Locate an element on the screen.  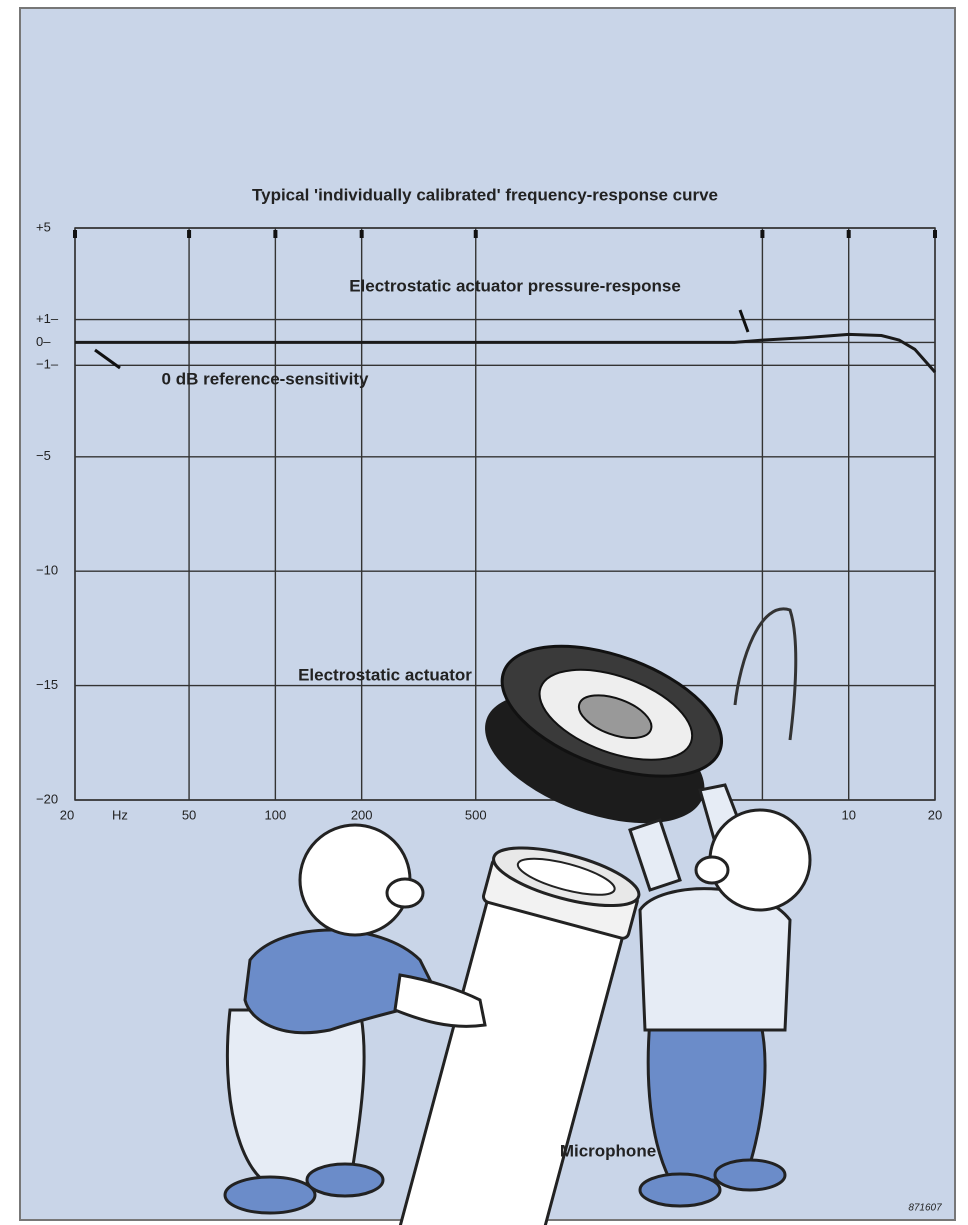
annotation: 871607 is located at coordinates (925, 1208).